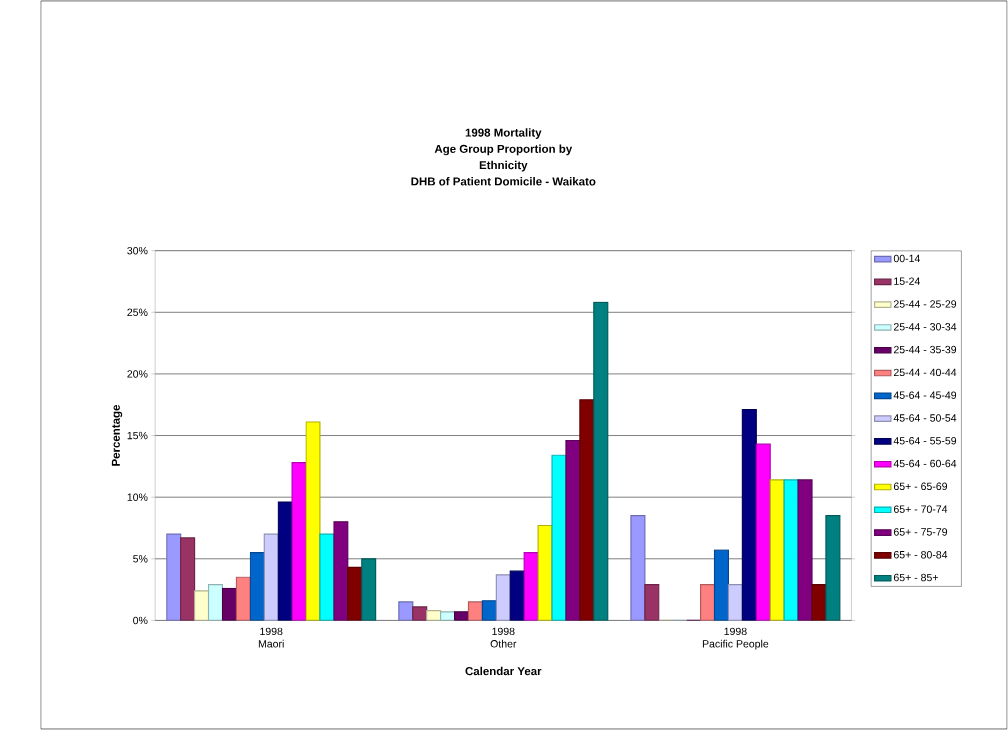  Describe the element at coordinates (925, 349) in the screenshot. I see `legend-label: 25-44 - 35-39` at that location.